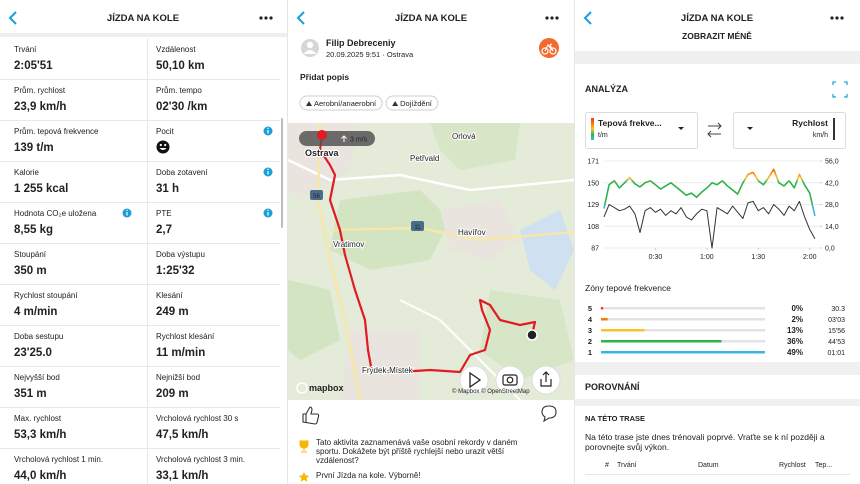  I want to click on zone-percent: 2%, so click(797, 319).